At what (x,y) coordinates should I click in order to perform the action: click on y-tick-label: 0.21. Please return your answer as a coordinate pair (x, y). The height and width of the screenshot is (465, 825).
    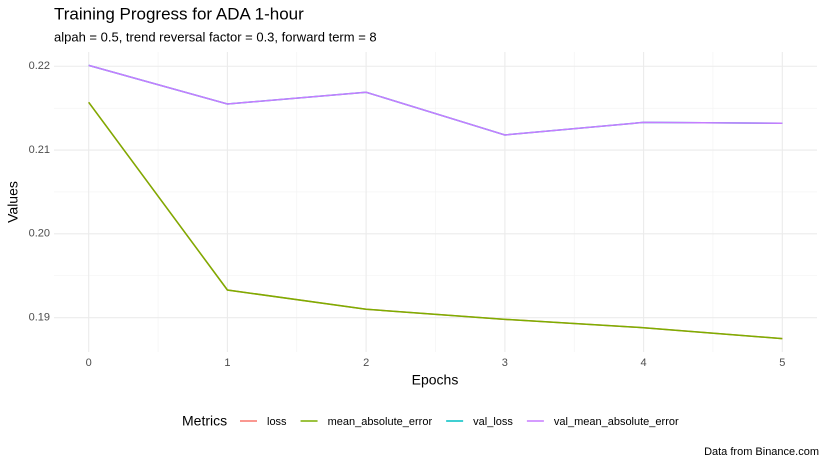
    Looking at the image, I should click on (39, 150).